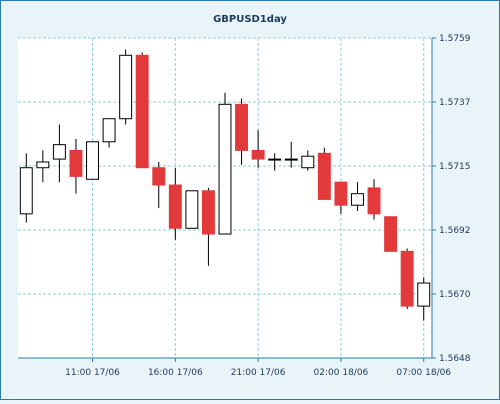 The image size is (500, 404). What do you see at coordinates (250, 19) in the screenshot?
I see `chart-title: GBPUSD1day` at bounding box center [250, 19].